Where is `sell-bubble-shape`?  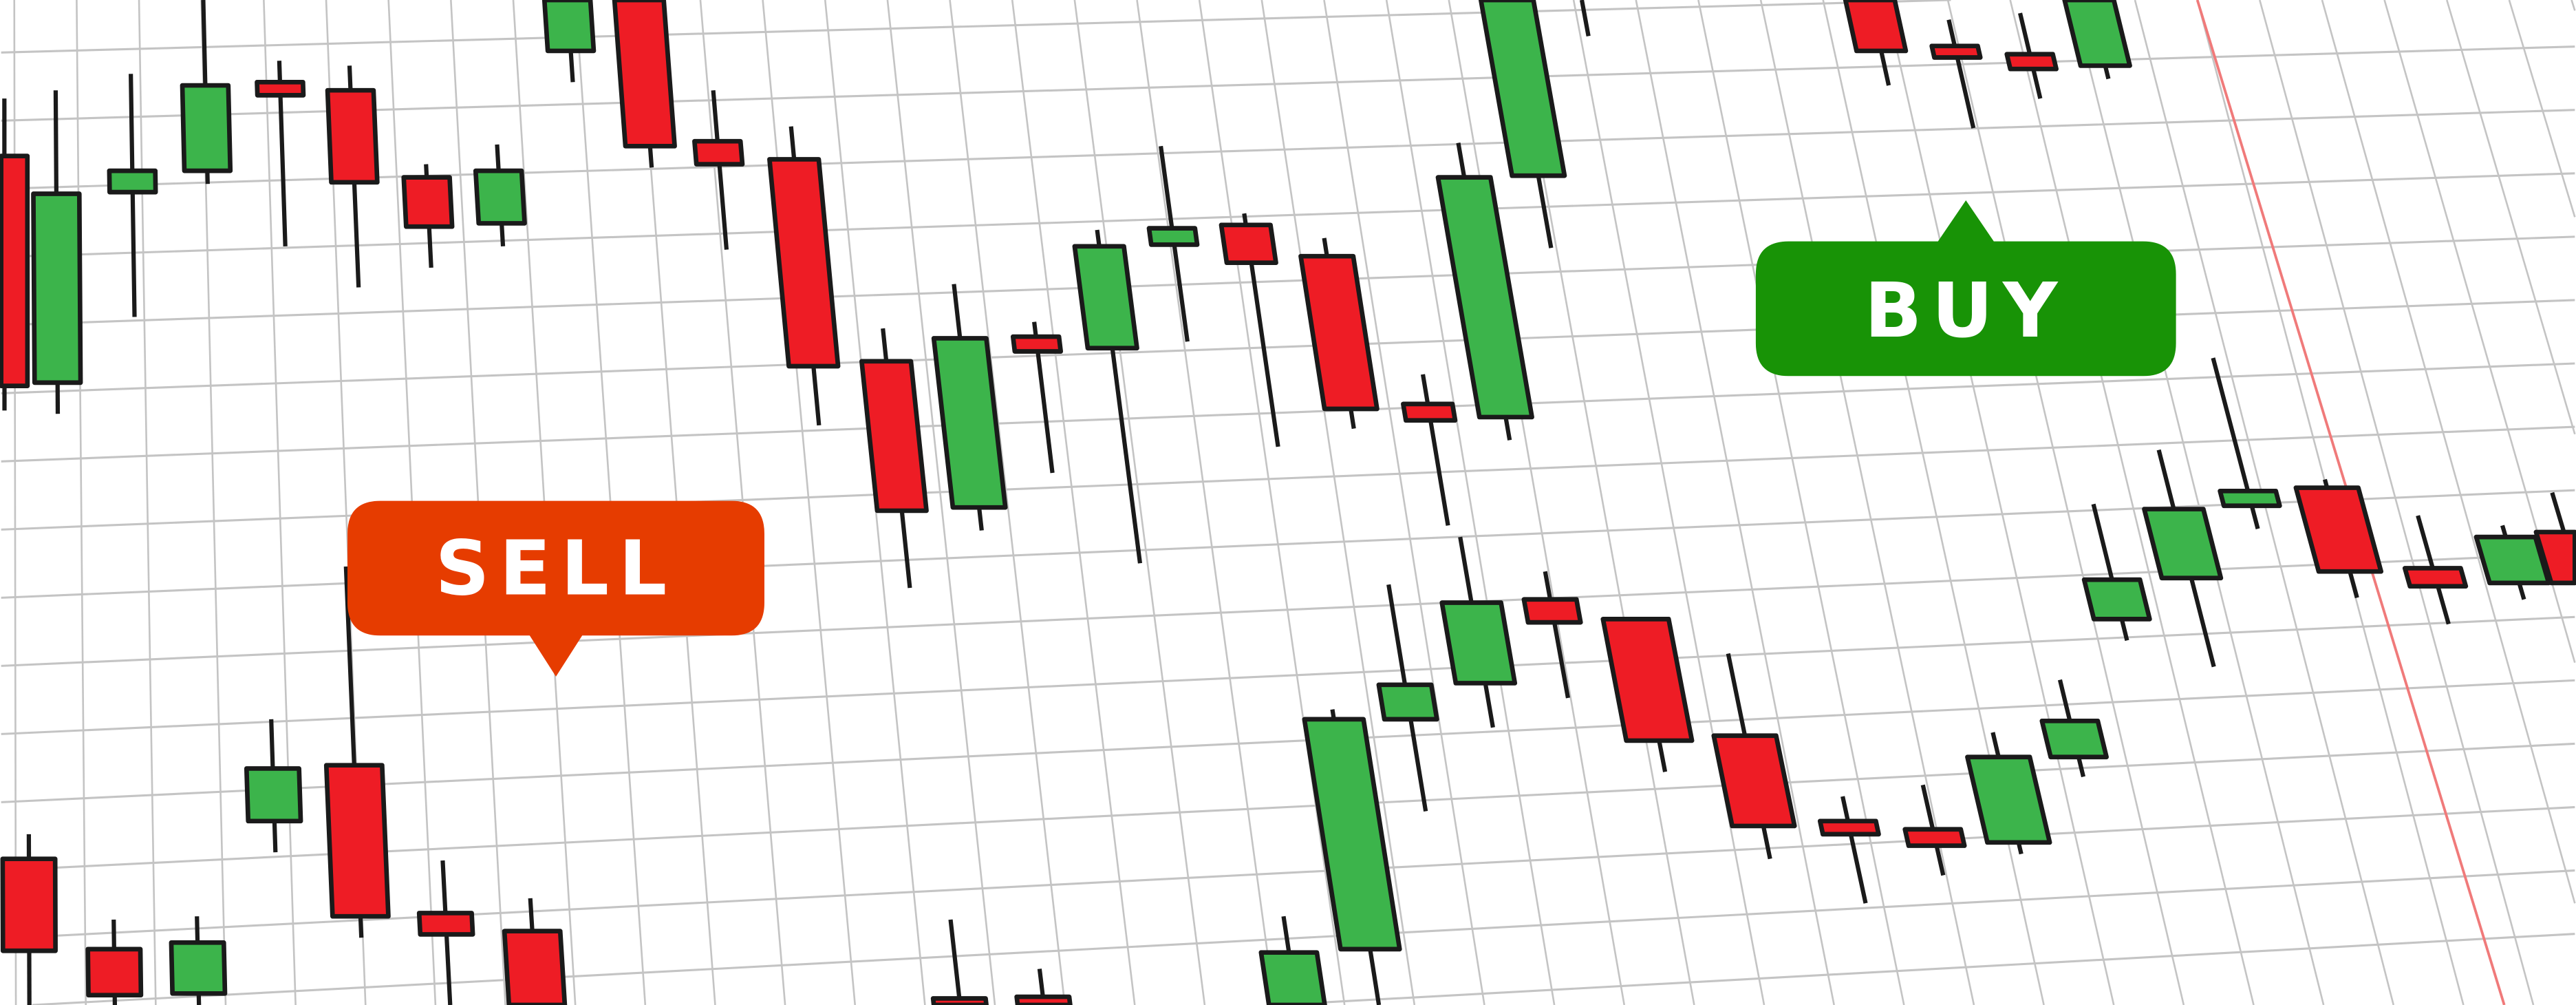 sell-bubble-shape is located at coordinates (555, 588).